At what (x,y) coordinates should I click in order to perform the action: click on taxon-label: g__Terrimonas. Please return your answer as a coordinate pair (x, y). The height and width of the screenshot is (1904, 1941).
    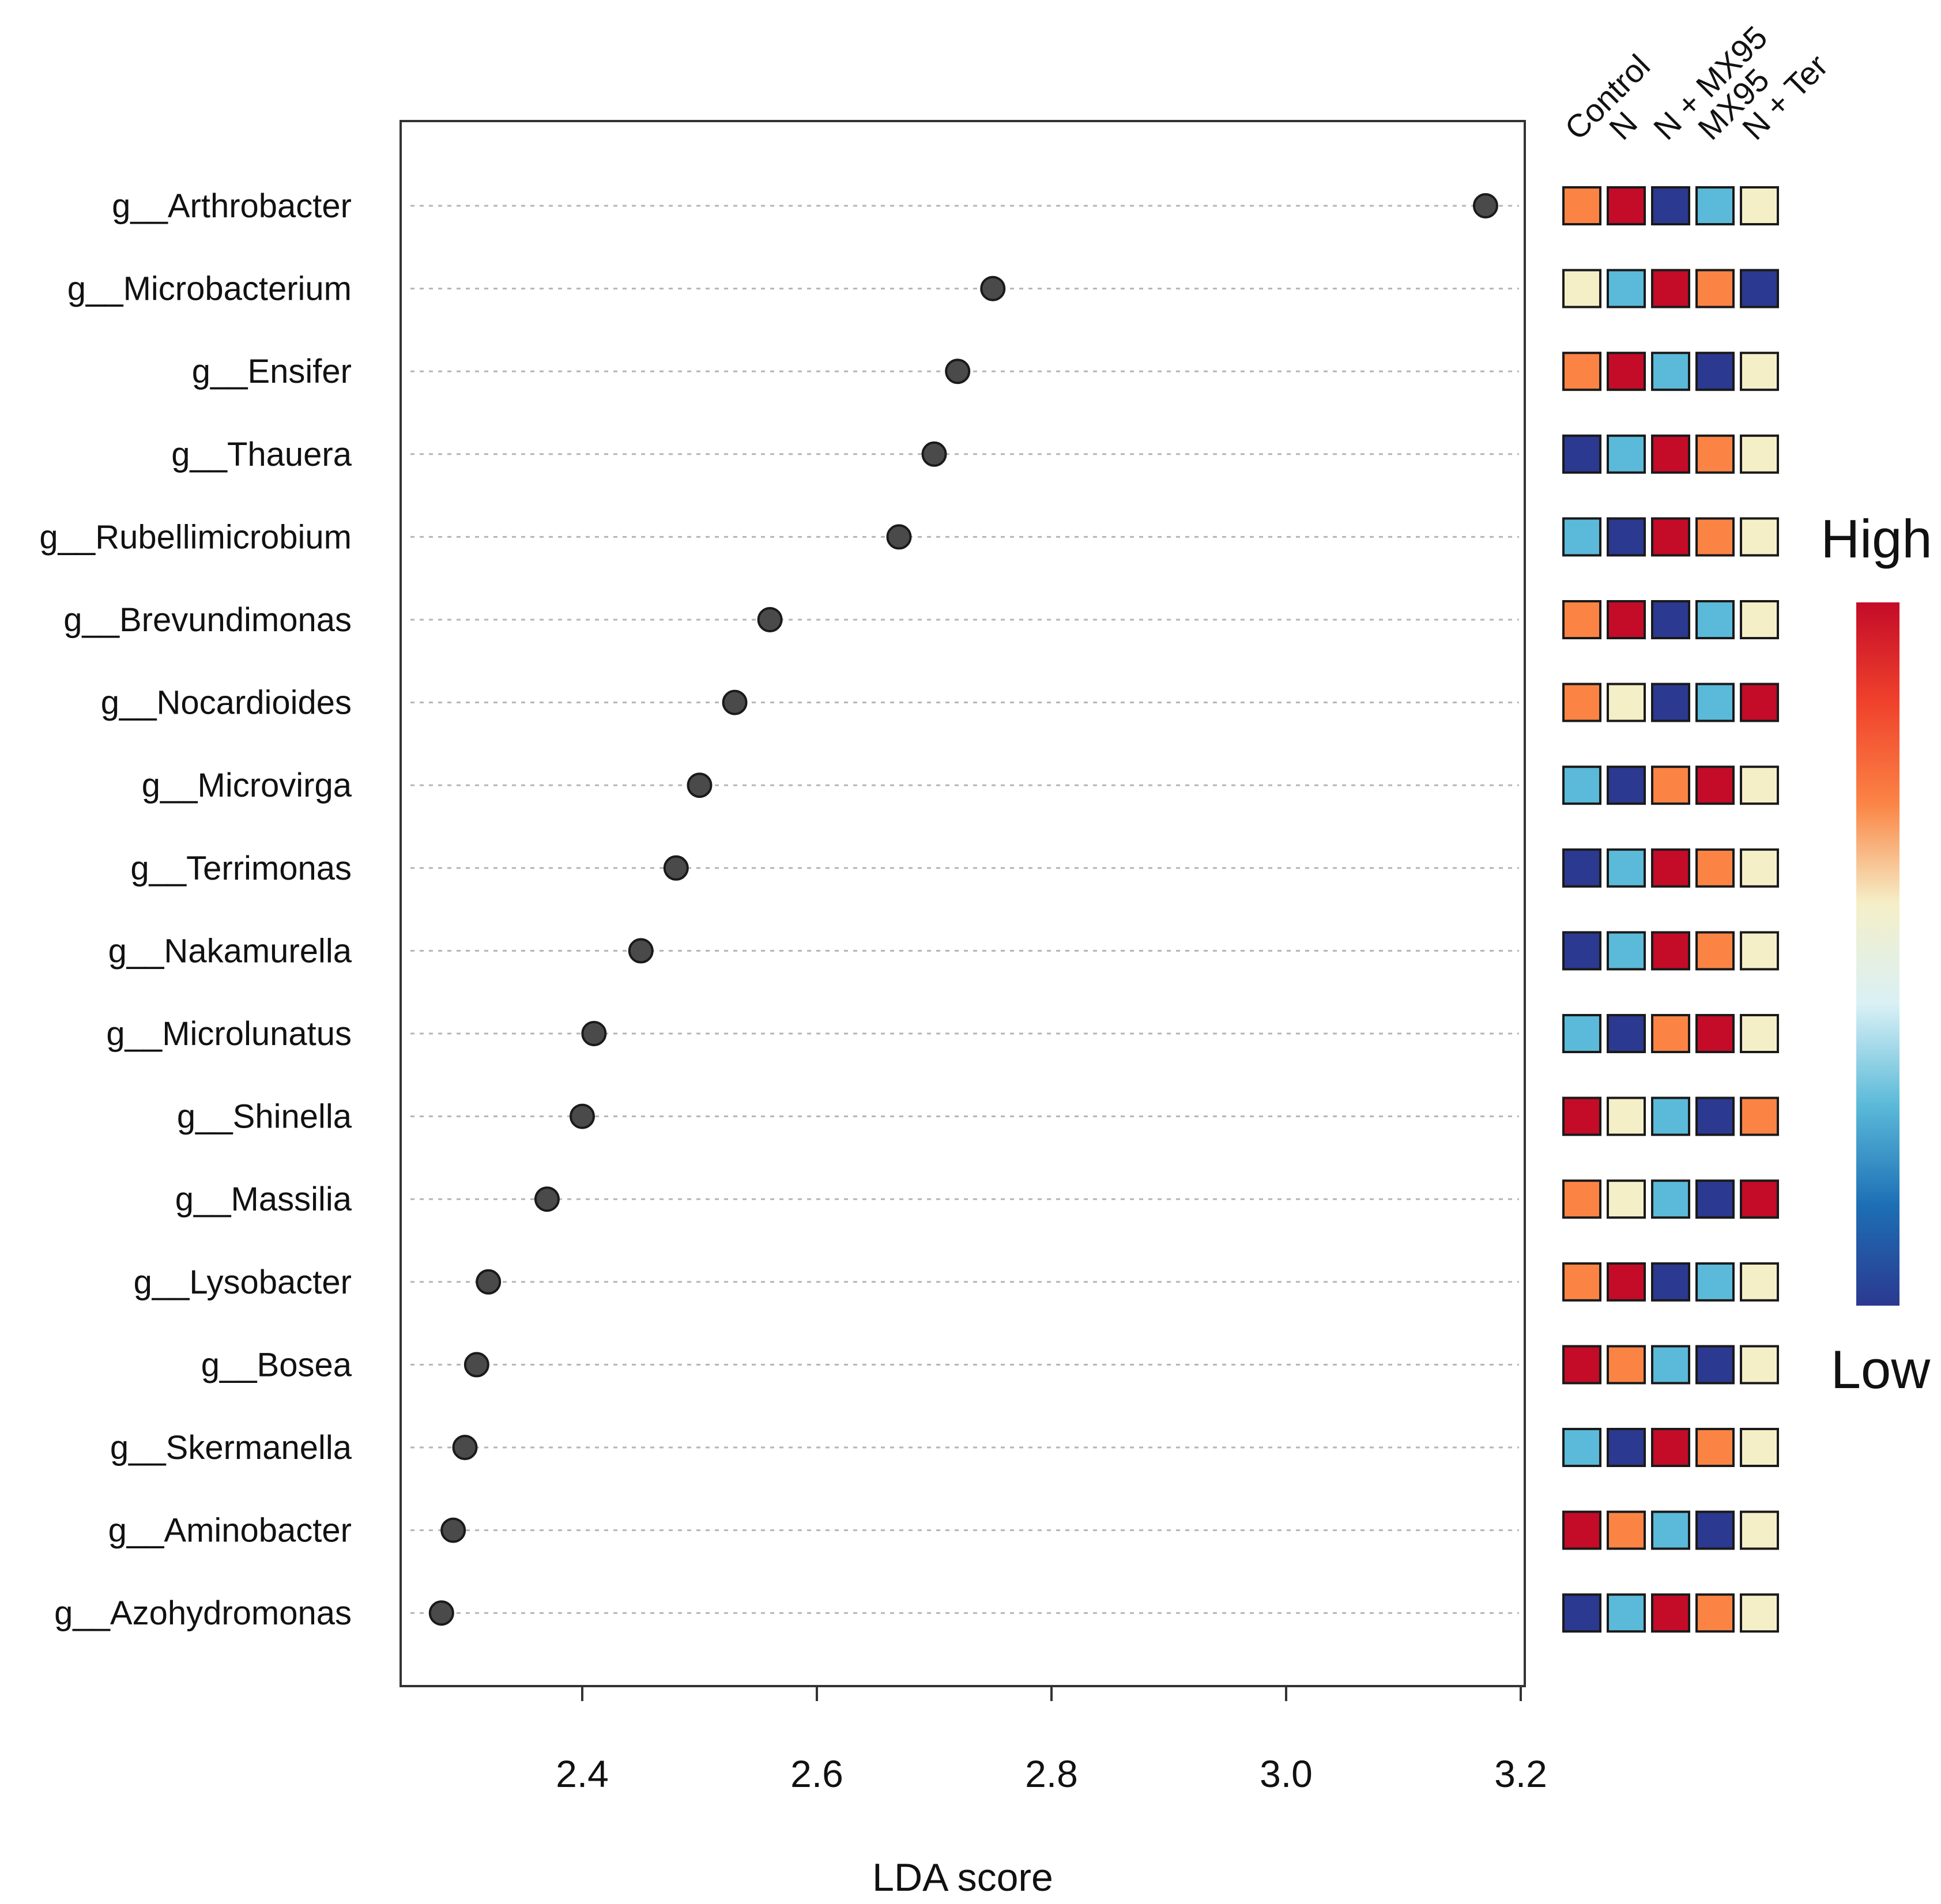
    Looking at the image, I should click on (241, 868).